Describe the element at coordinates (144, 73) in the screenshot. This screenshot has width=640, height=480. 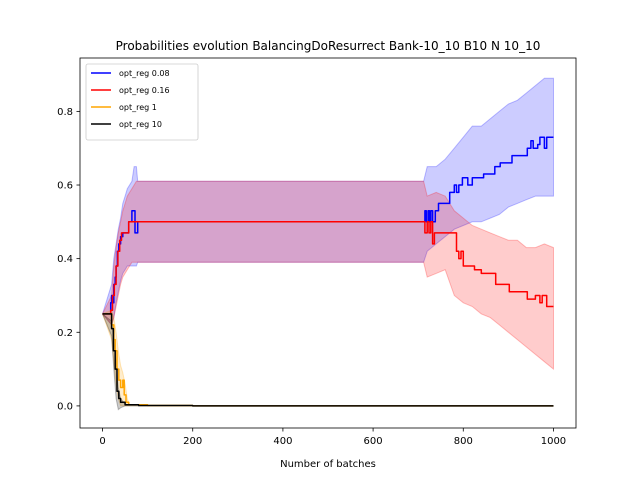
I see `legend-label: opt_reg 0.08` at that location.